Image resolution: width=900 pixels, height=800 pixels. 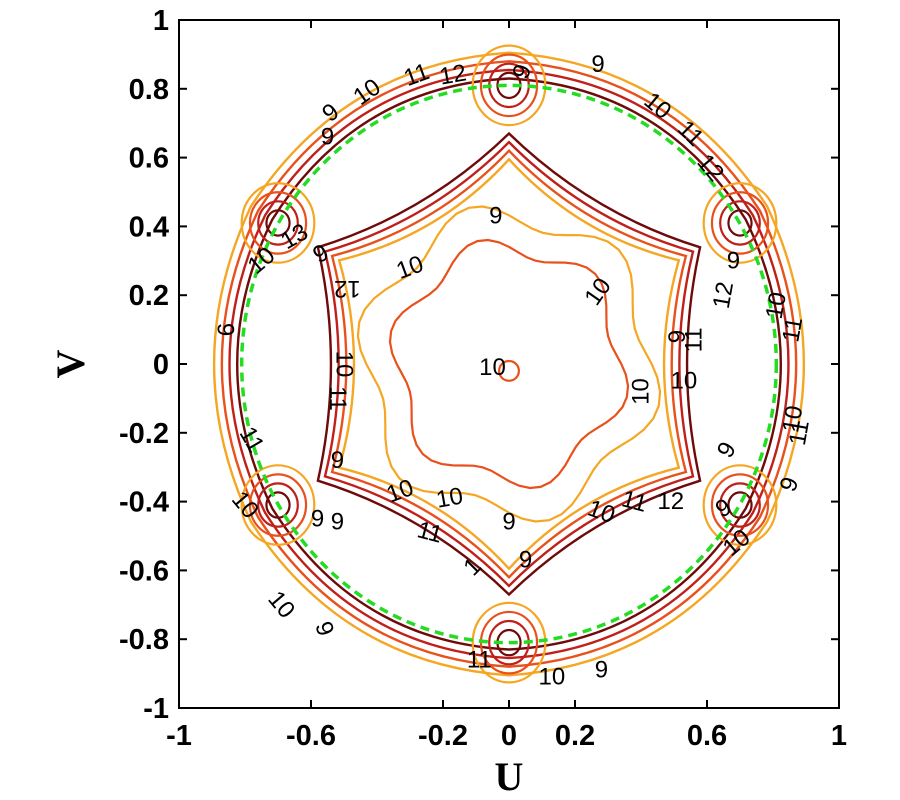 What do you see at coordinates (149, 159) in the screenshot?
I see `y-tick-label: 0.6` at bounding box center [149, 159].